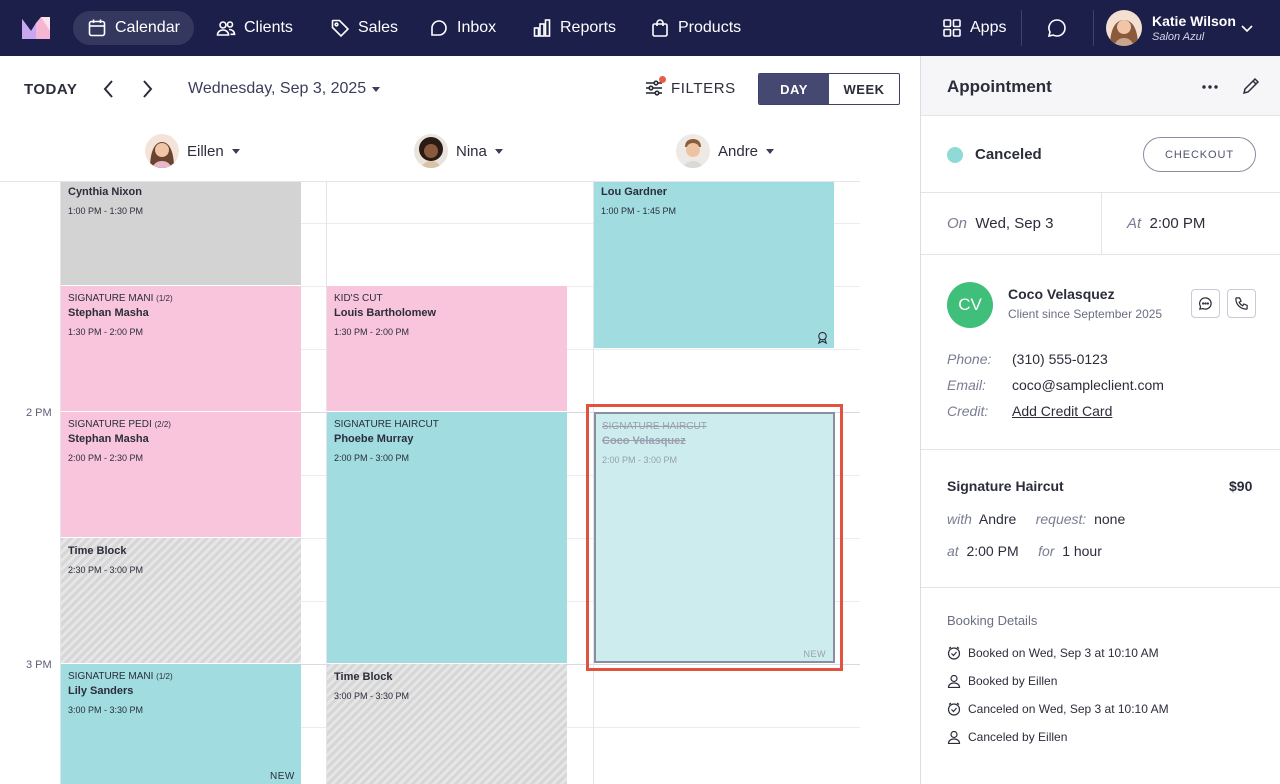 The height and width of the screenshot is (784, 1280). I want to click on nav-calendar: Calendar, so click(133, 28).